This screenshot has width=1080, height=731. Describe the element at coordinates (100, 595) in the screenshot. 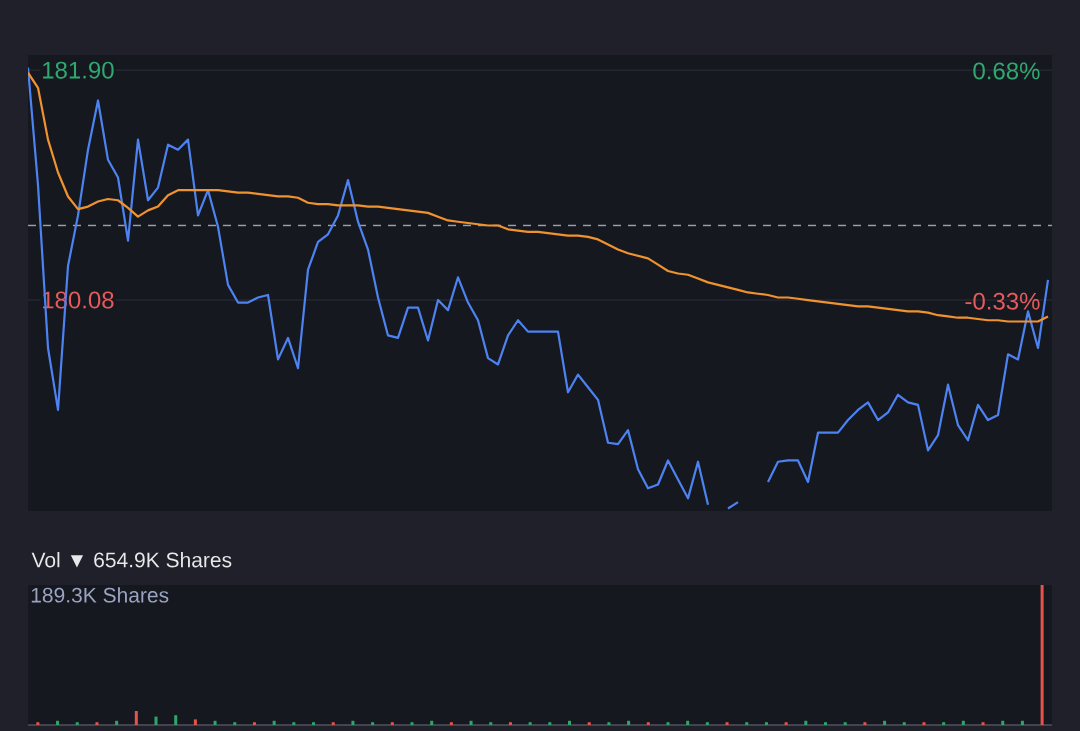

I see `annotation: 189.3K Shares` at that location.